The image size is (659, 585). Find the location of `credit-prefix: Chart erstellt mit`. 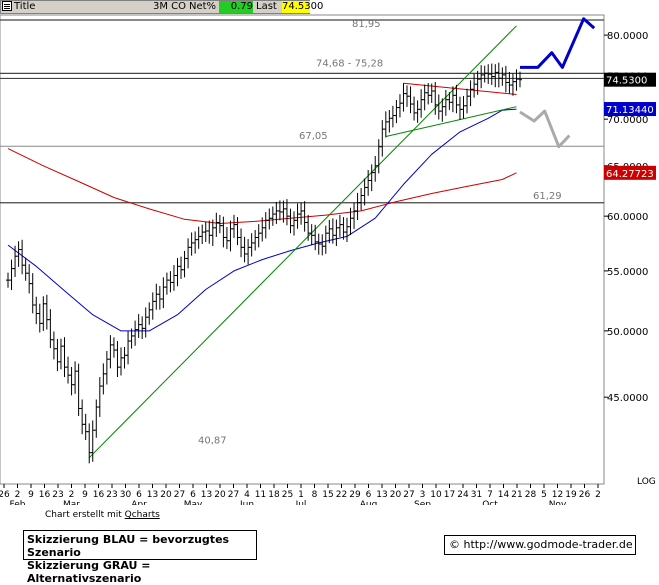

credit-prefix: Chart erstellt mit is located at coordinates (85, 515).